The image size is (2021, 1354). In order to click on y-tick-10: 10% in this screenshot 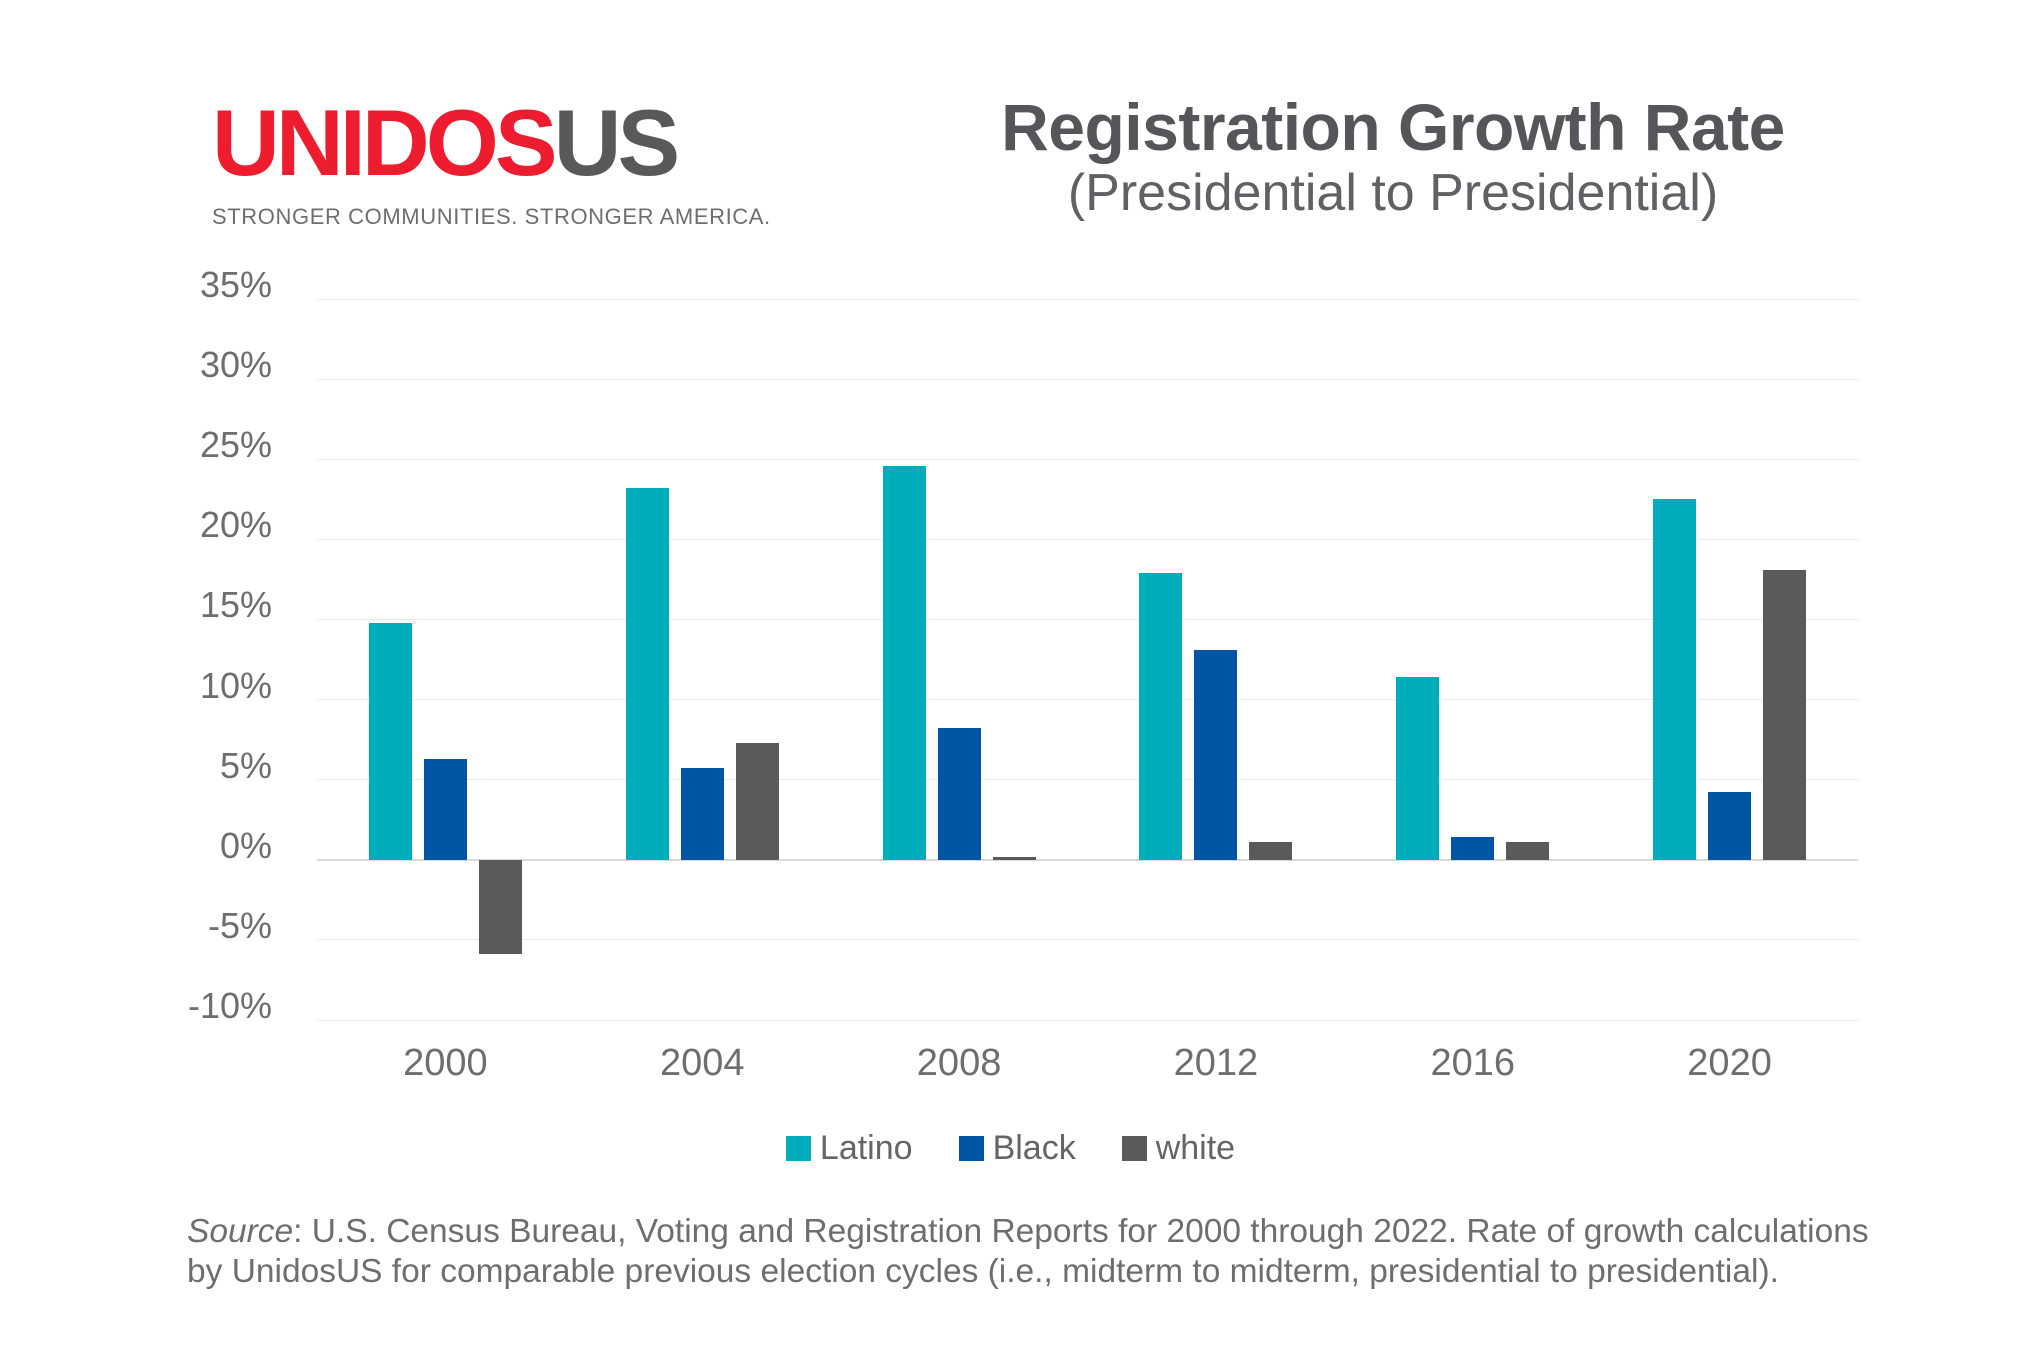, I will do `click(235, 685)`.